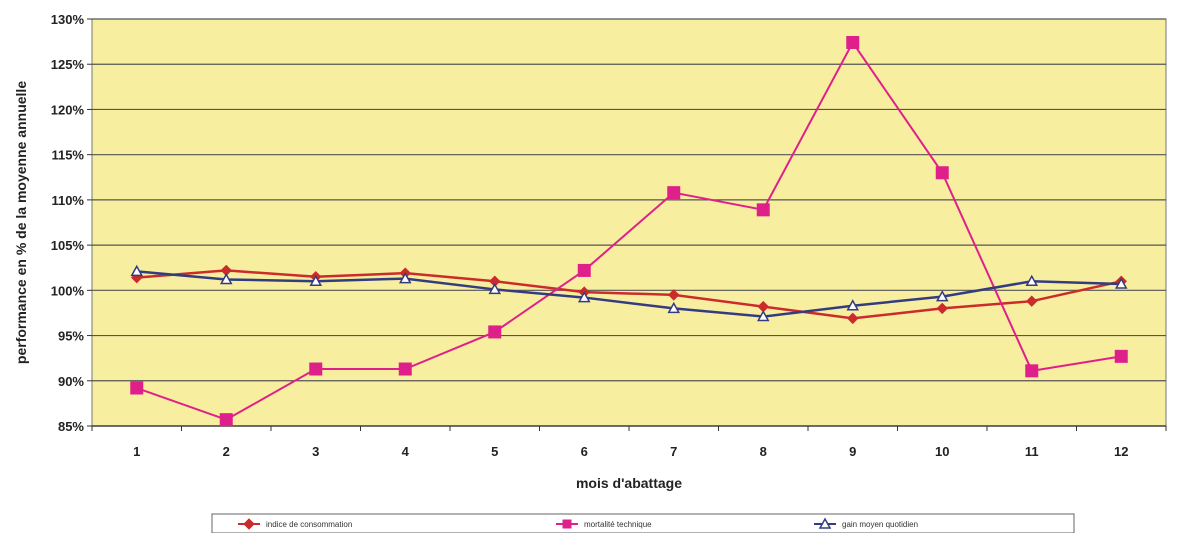 This screenshot has height=533, width=1178. Describe the element at coordinates (880, 524) in the screenshot. I see `legend-entry-label: gain moyen quotidien` at that location.